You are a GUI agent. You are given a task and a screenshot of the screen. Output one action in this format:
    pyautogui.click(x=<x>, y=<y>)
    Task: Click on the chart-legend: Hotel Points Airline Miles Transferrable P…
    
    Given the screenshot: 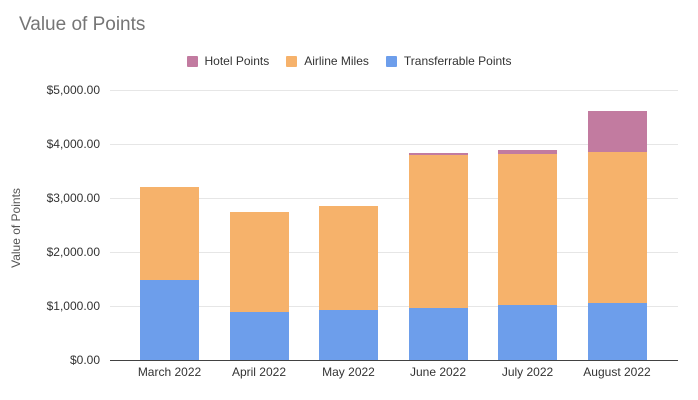 What is the action you would take?
    pyautogui.click(x=349, y=61)
    